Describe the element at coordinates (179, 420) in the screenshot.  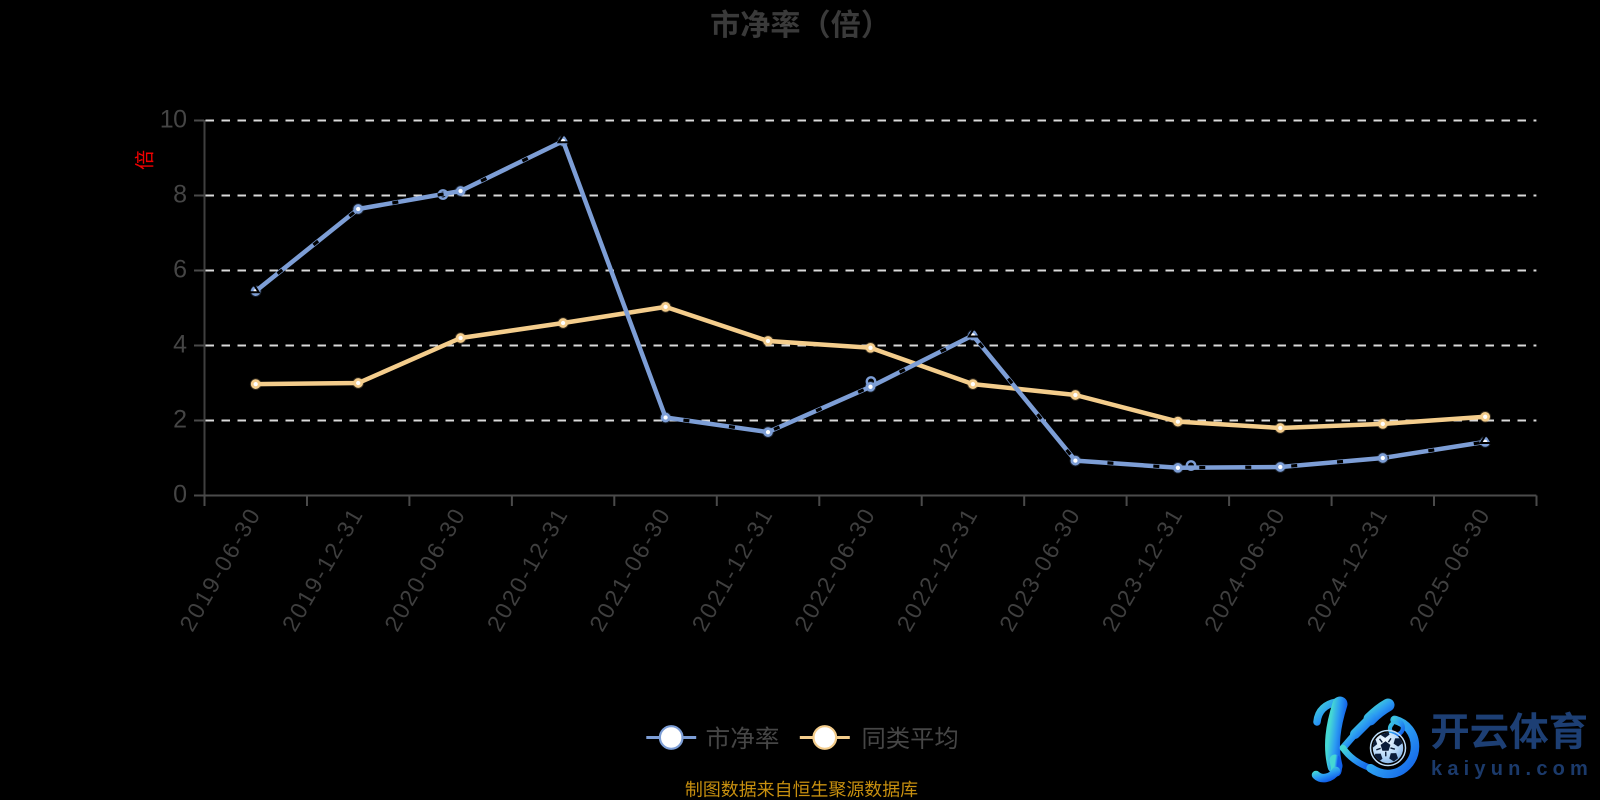
I see `svg-text: 2` at that location.